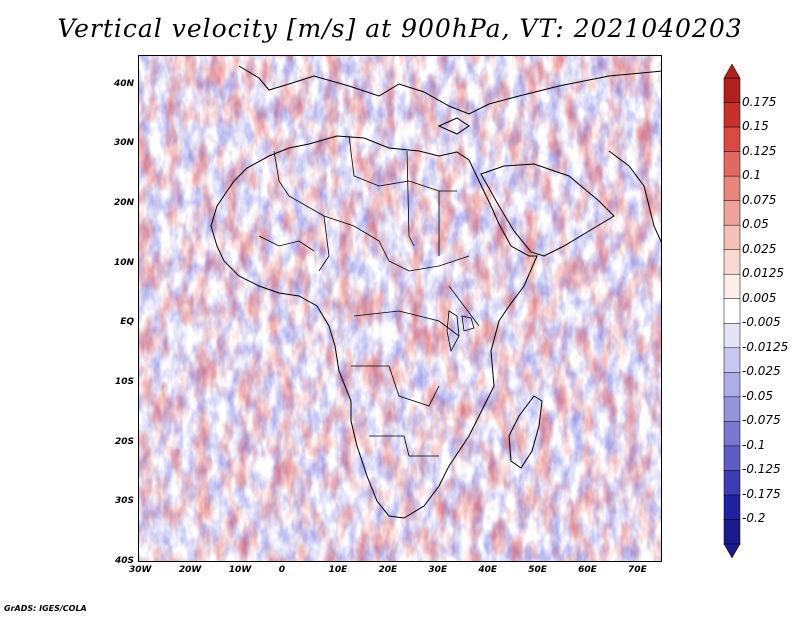 The width and height of the screenshot is (800, 618). I want to click on lon-tick-label: 20E, so click(388, 570).